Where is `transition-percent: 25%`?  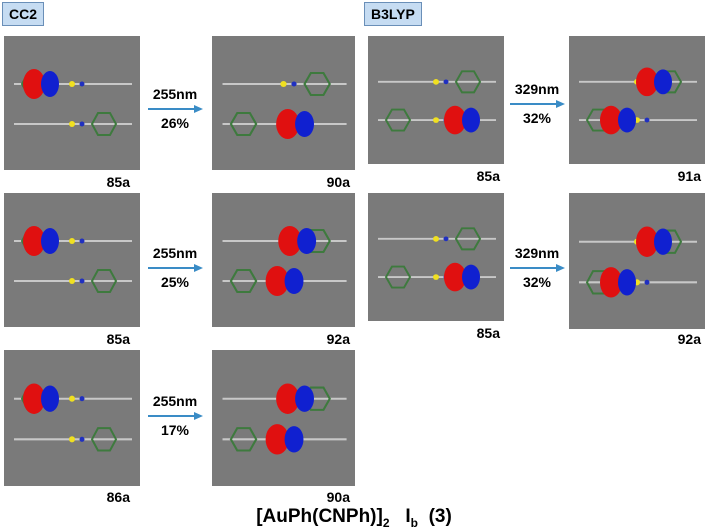
transition-percent: 25% is located at coordinates (175, 282).